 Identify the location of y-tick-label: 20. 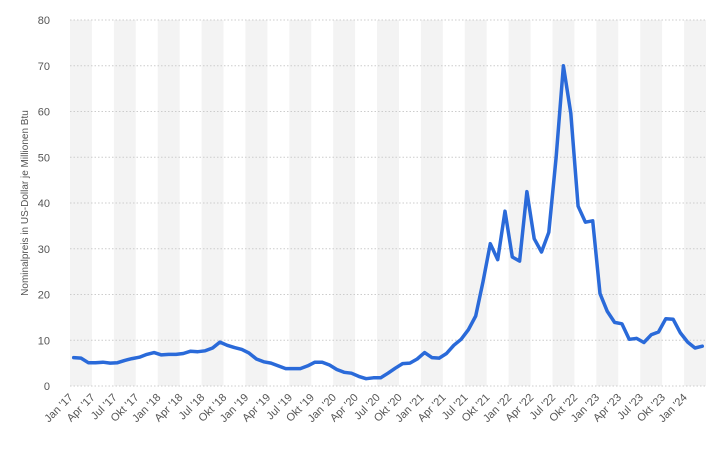
(44, 296).